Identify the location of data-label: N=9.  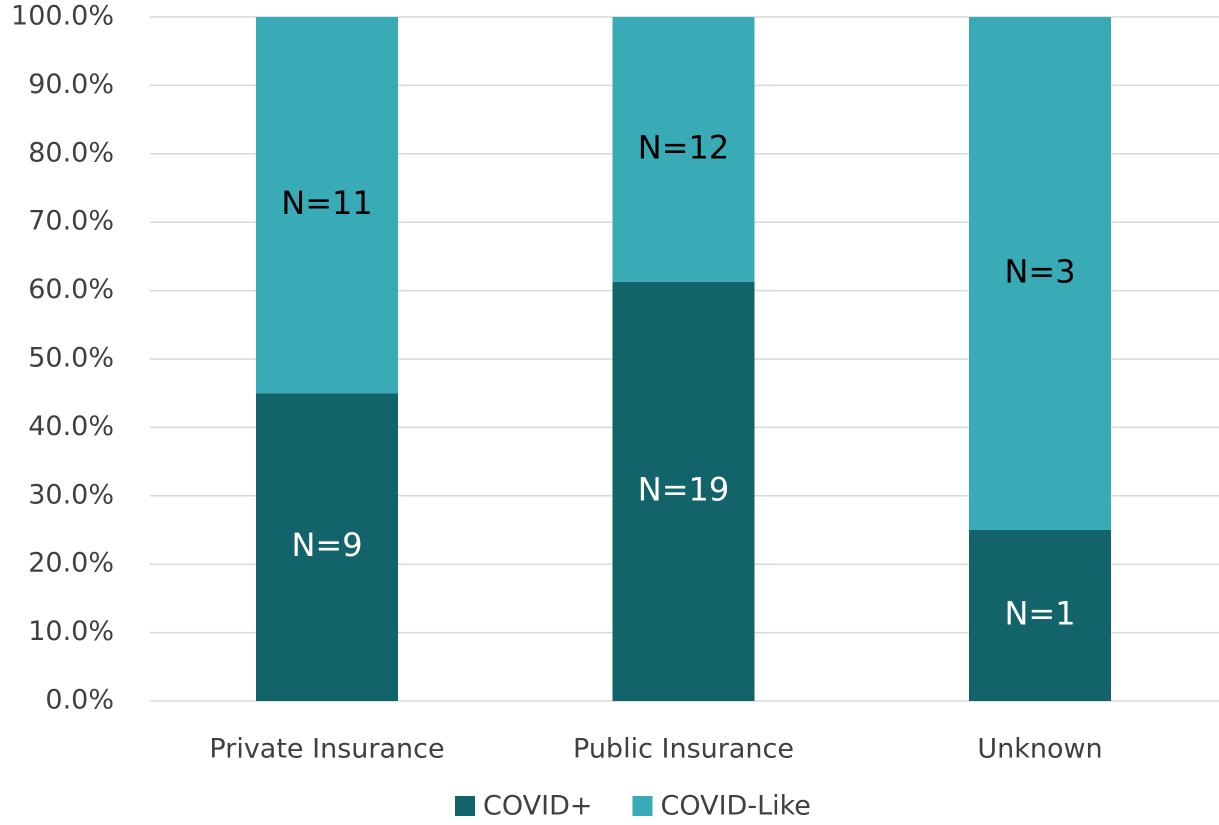
(326, 545).